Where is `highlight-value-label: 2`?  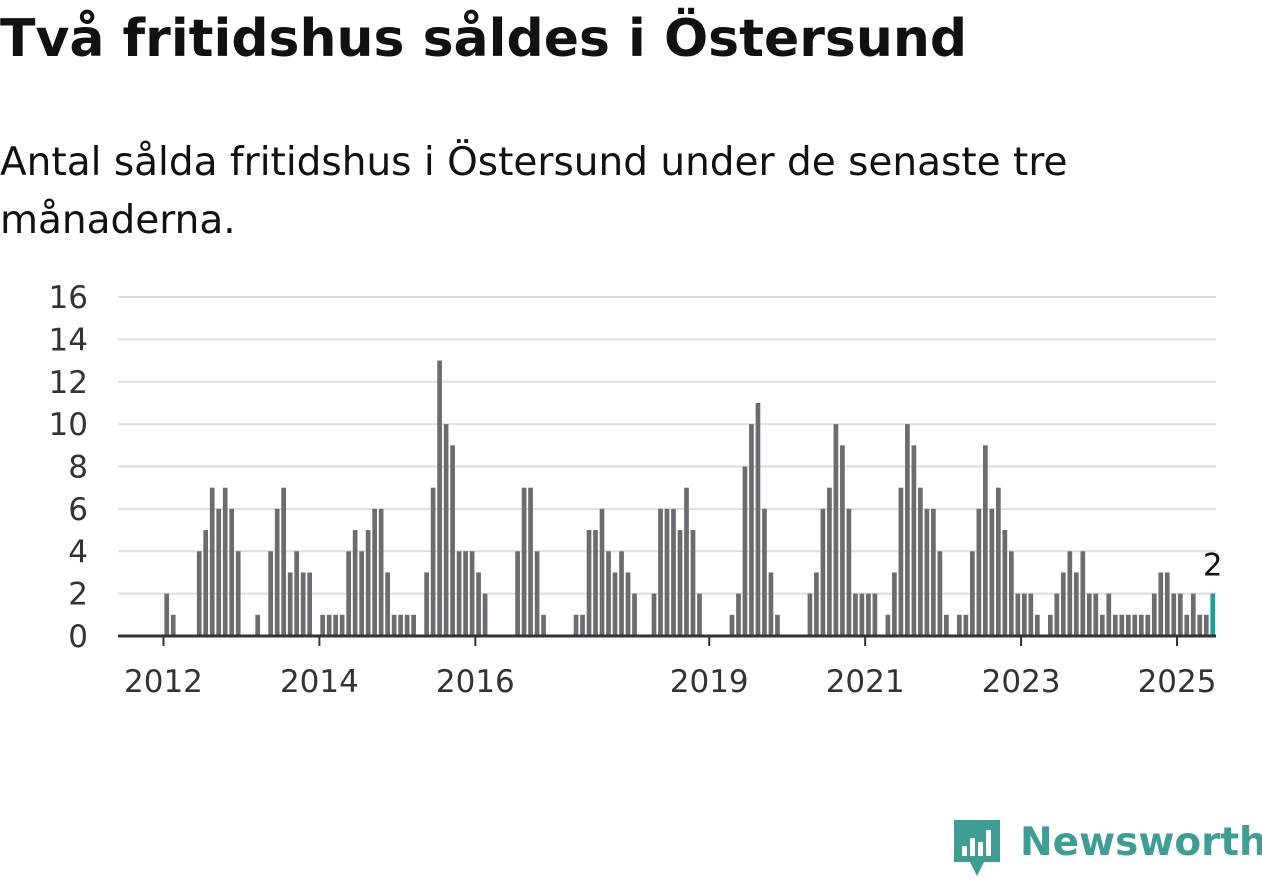
highlight-value-label: 2 is located at coordinates (1213, 566).